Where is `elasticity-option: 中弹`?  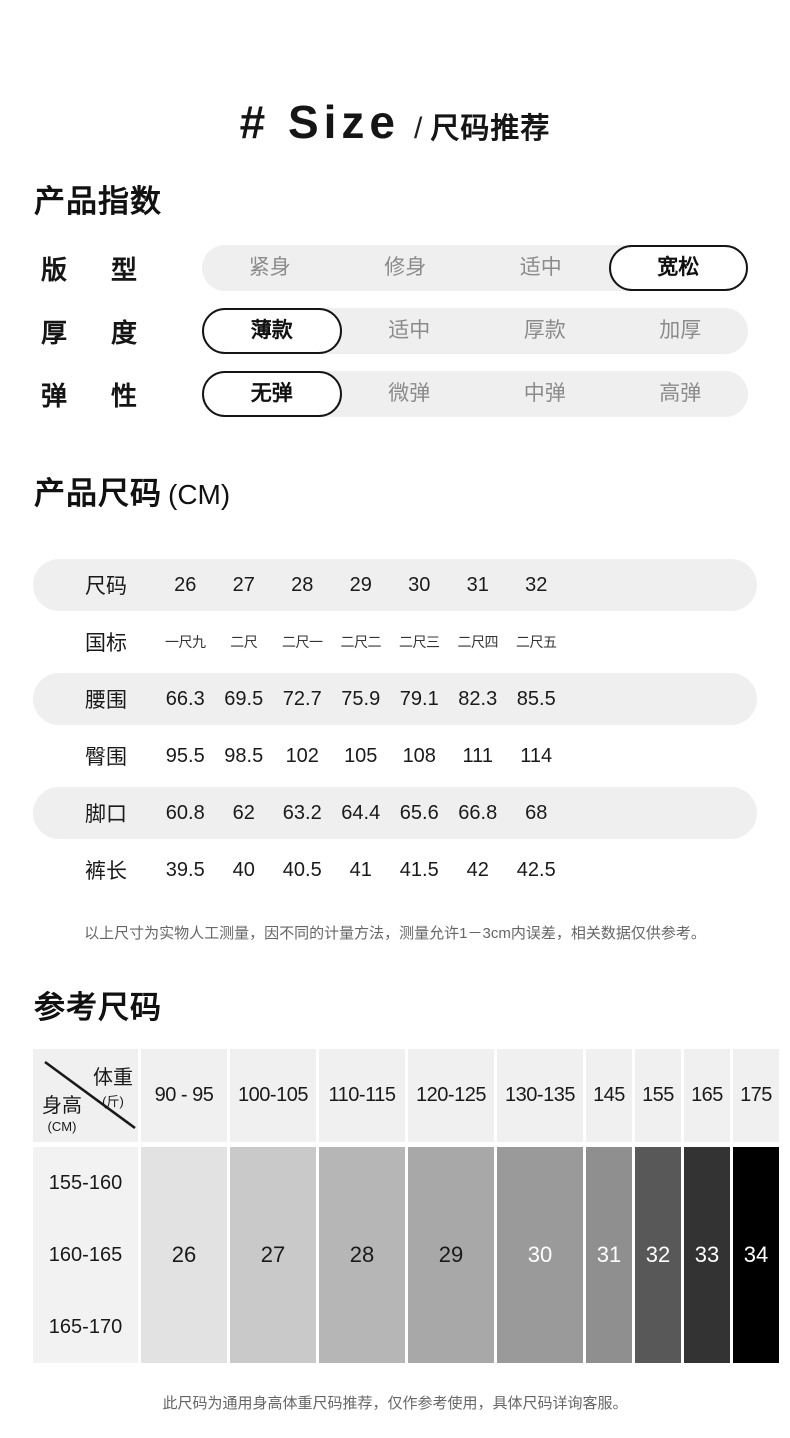
elasticity-option: 中弹 is located at coordinates (544, 393).